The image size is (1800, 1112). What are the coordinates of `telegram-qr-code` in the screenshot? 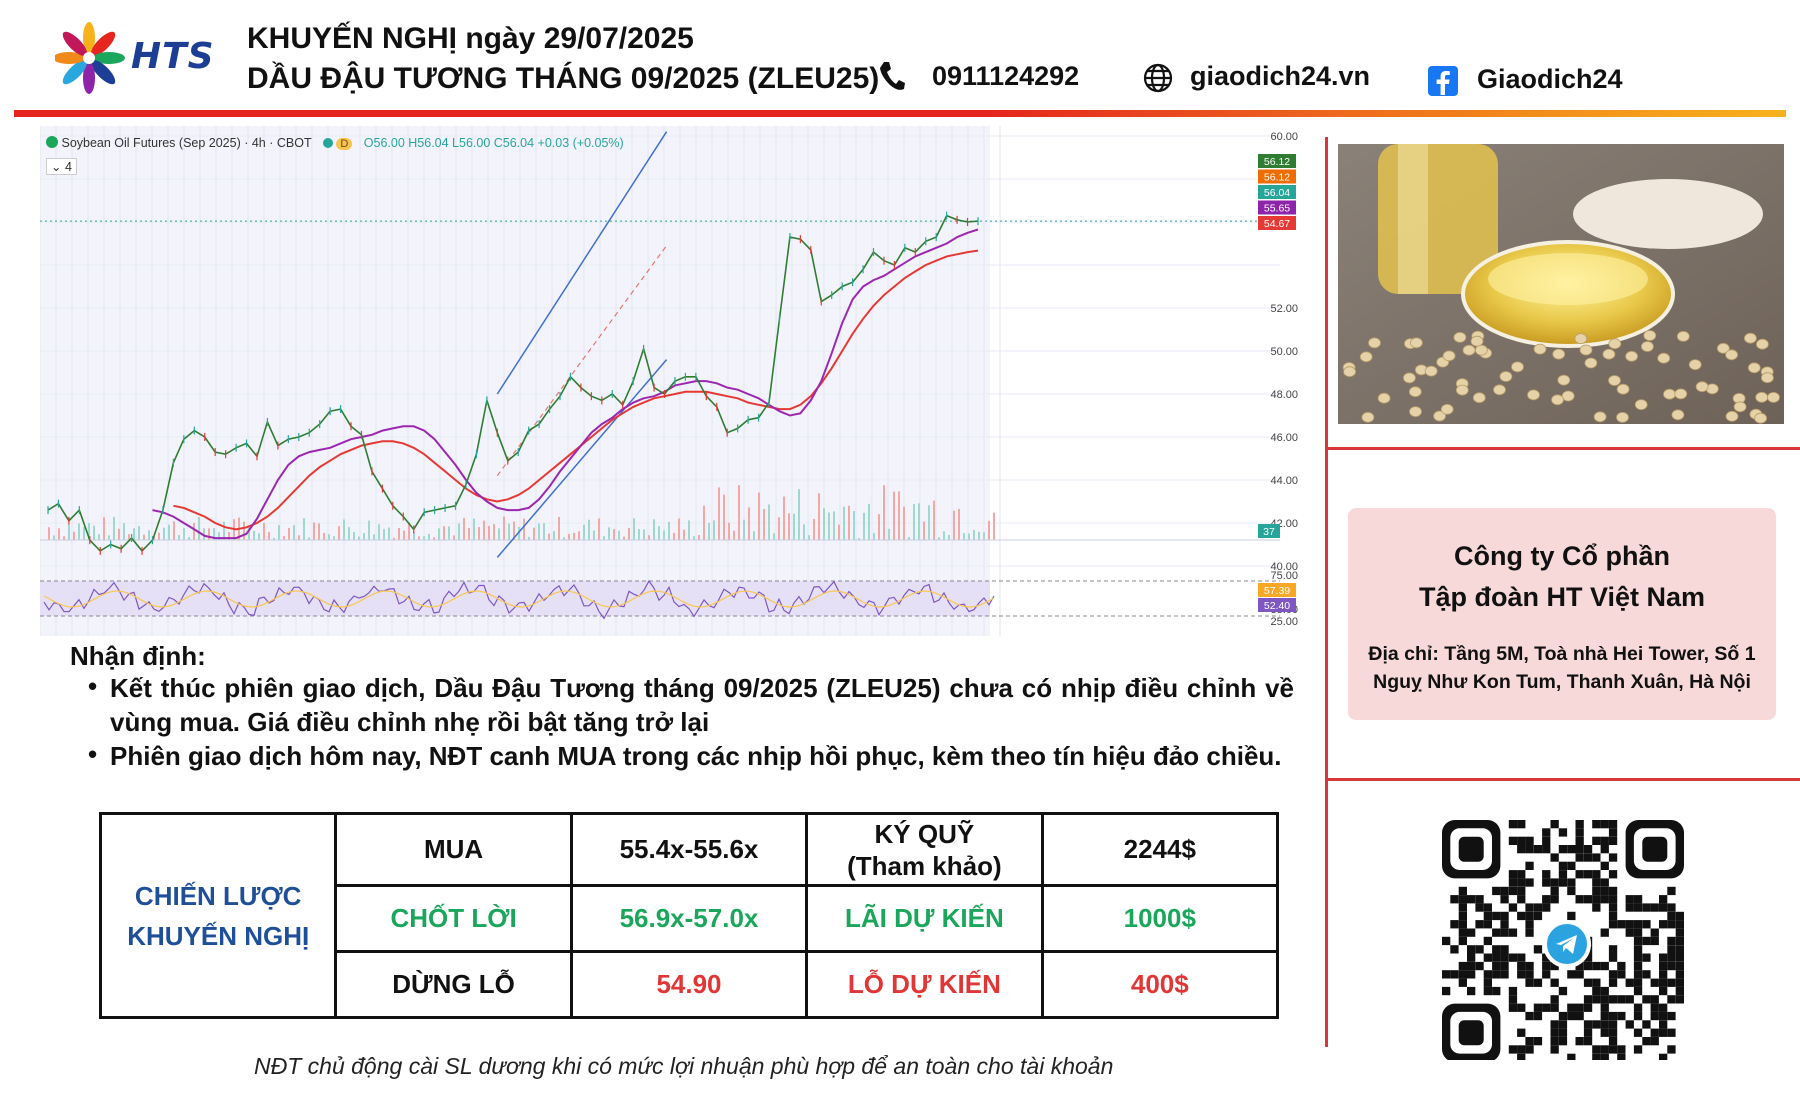 It's located at (1563, 941).